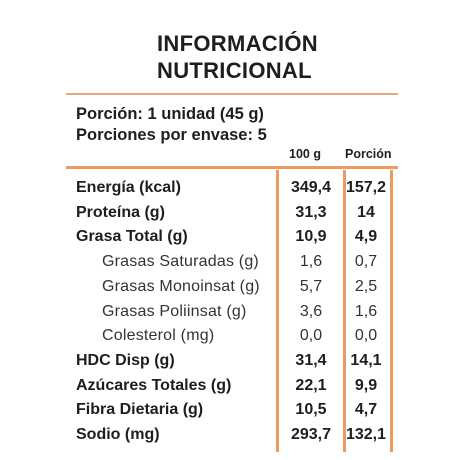  Describe the element at coordinates (366, 262) in the screenshot. I see `value-per-portion: 0,7` at that location.